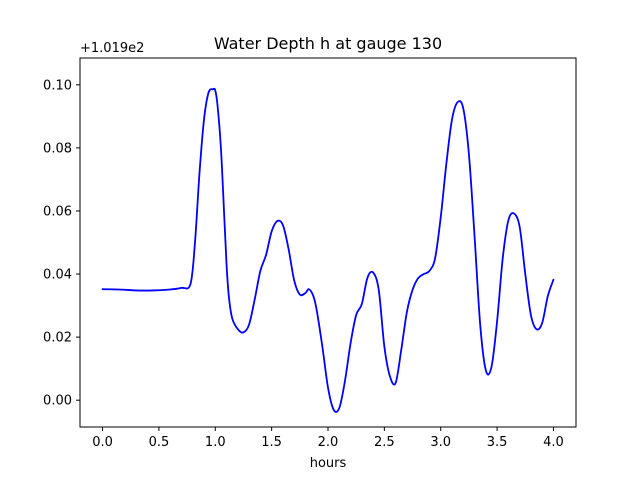  What do you see at coordinates (215, 442) in the screenshot?
I see `x-tick-label: 1.0` at bounding box center [215, 442].